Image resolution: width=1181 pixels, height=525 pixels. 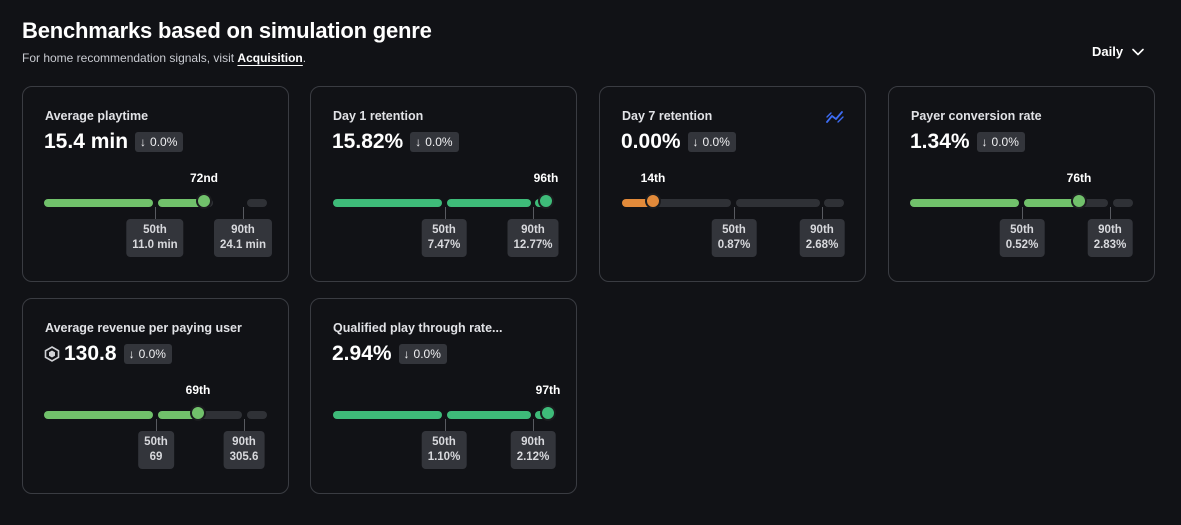 I want to click on percentile-label: 72nd, so click(x=204, y=178).